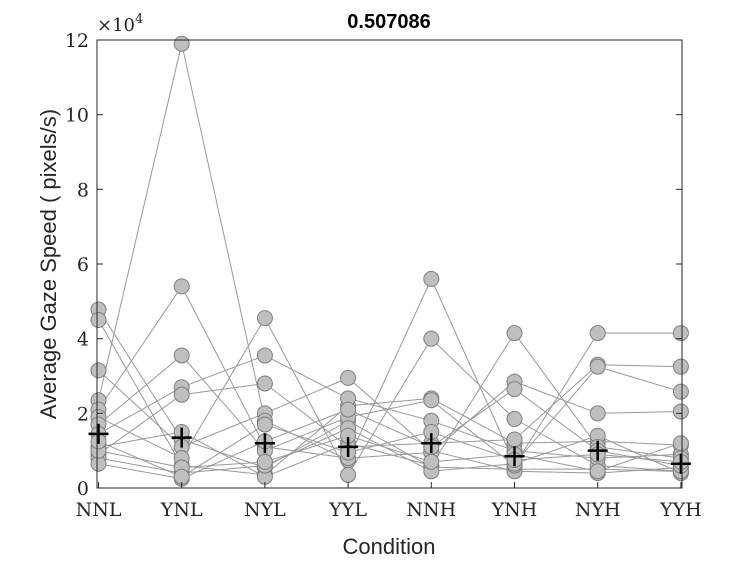  I want to click on y-tick-label: 10, so click(77, 116).